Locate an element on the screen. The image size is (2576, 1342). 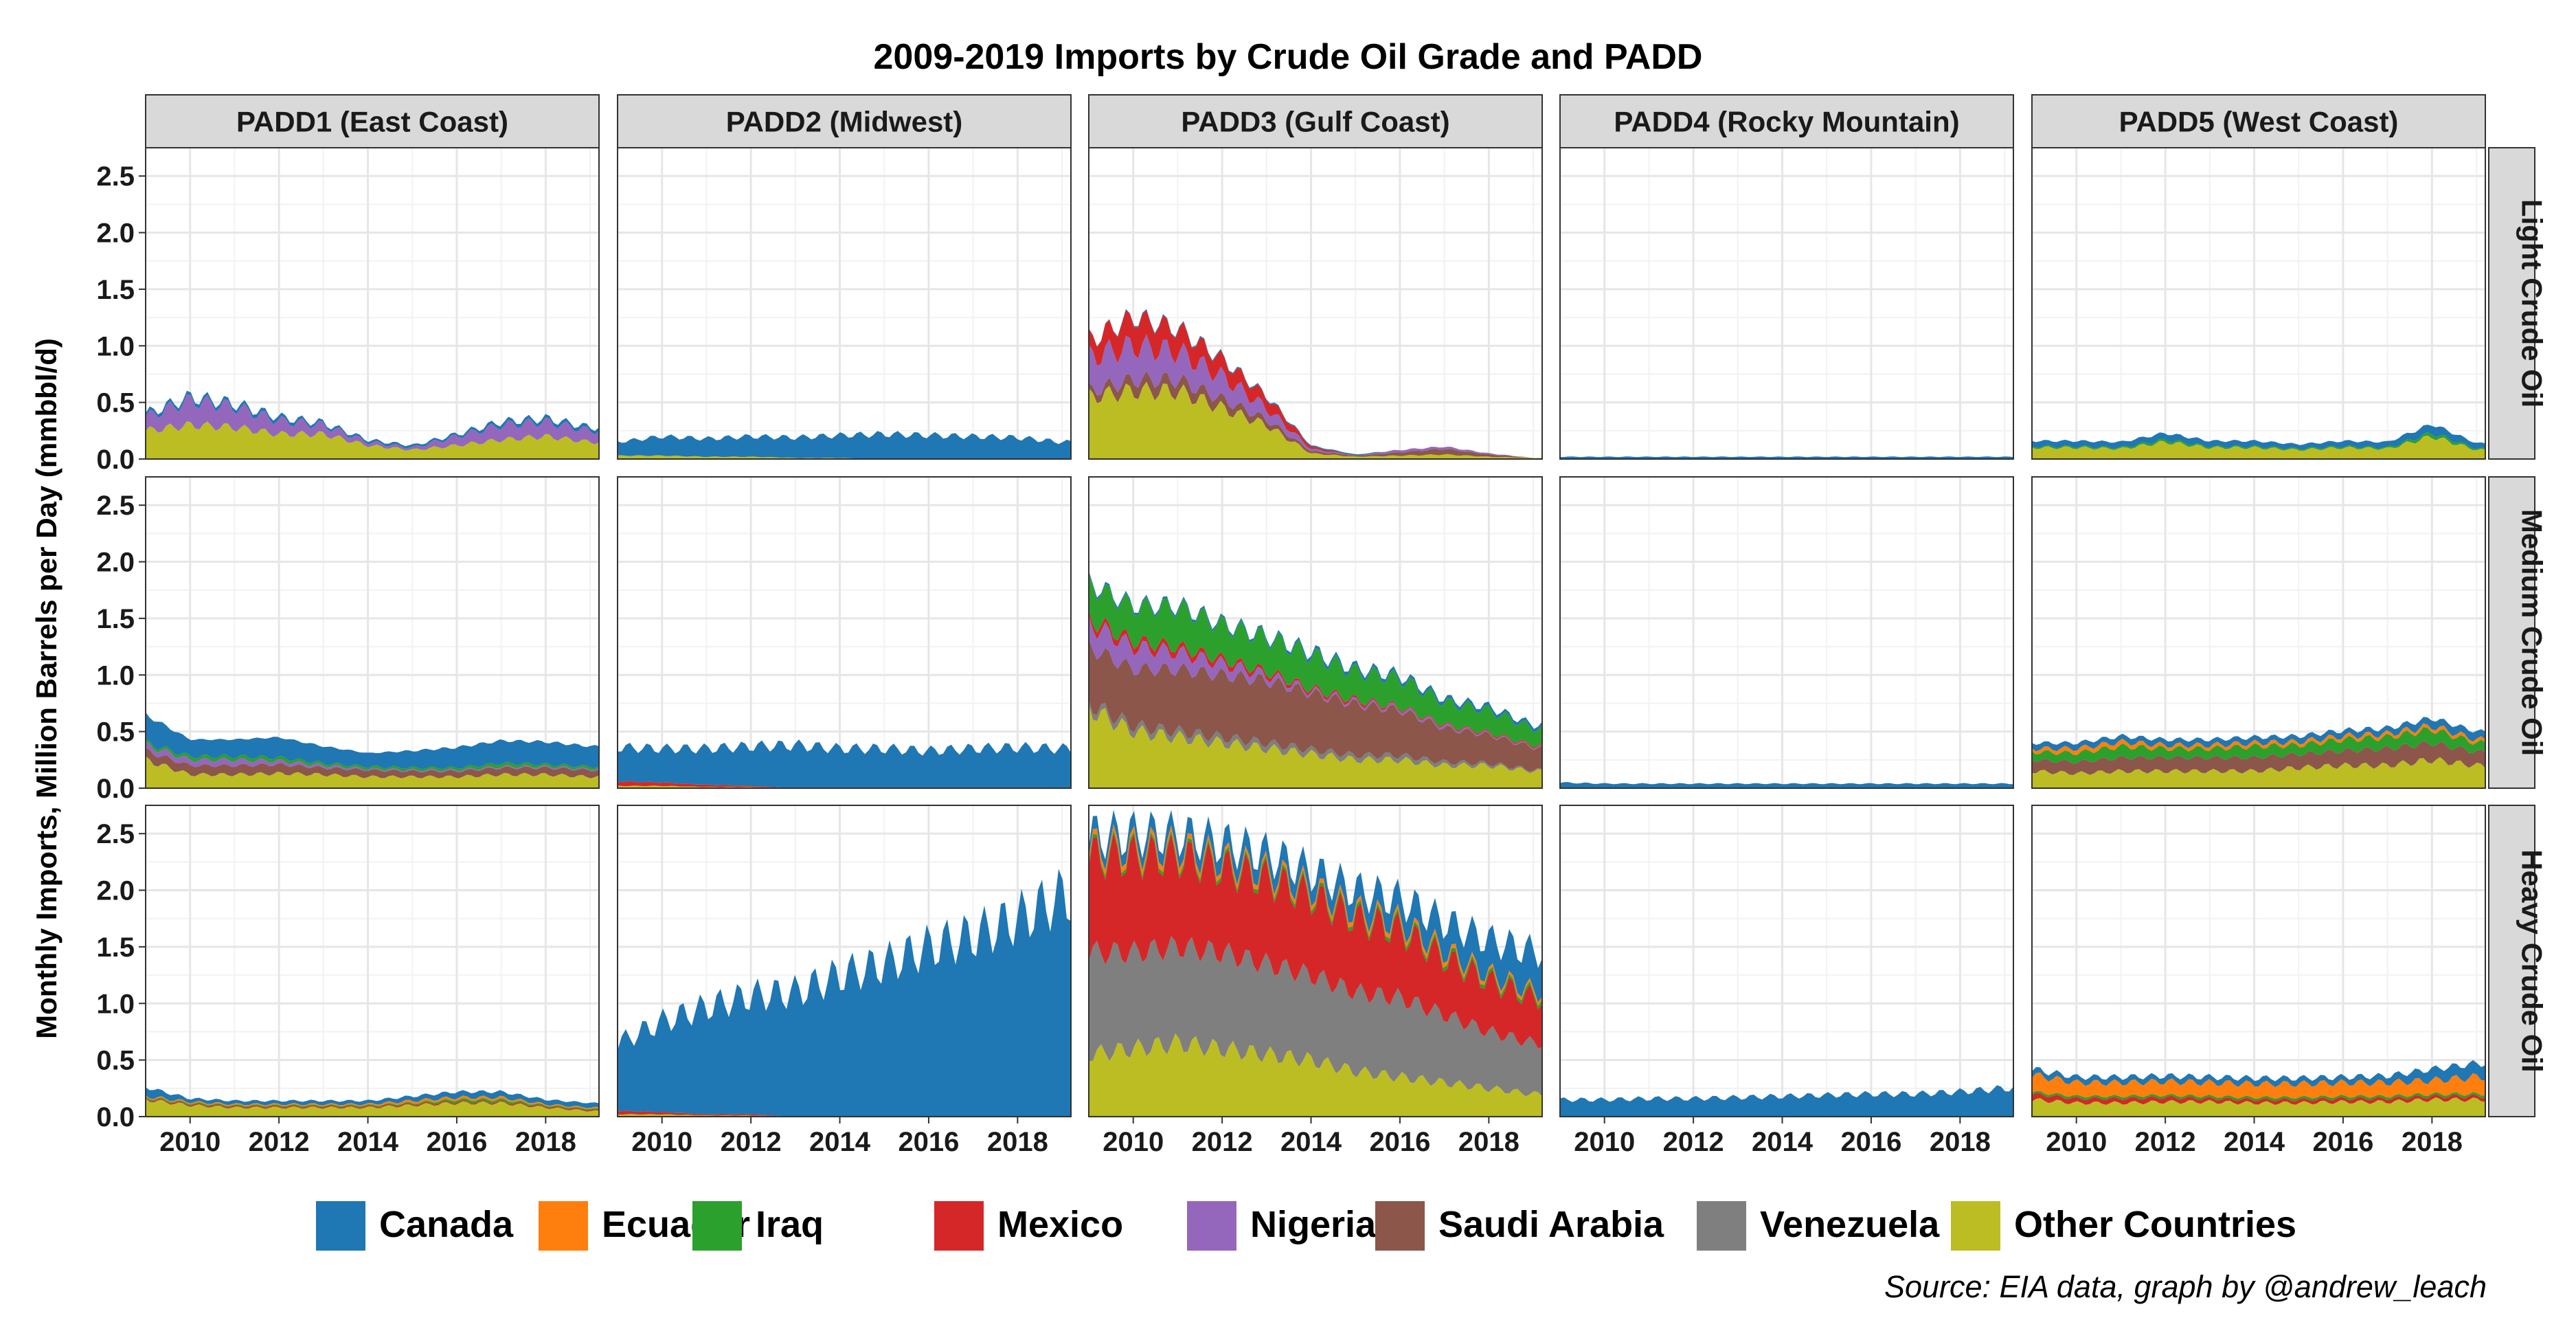
panel-padd1-east-coast-heavy-crude-oil: 0.0 0.5 1.0 1.5 2.0 2.5 2010 2012 2014 2016 2018 is located at coordinates (348, 981).